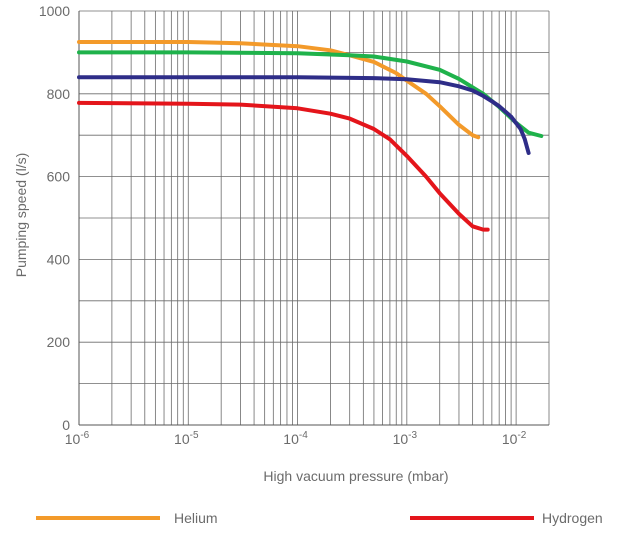 This screenshot has height=536, width=630. I want to click on series-line-helium, so click(279, 90).